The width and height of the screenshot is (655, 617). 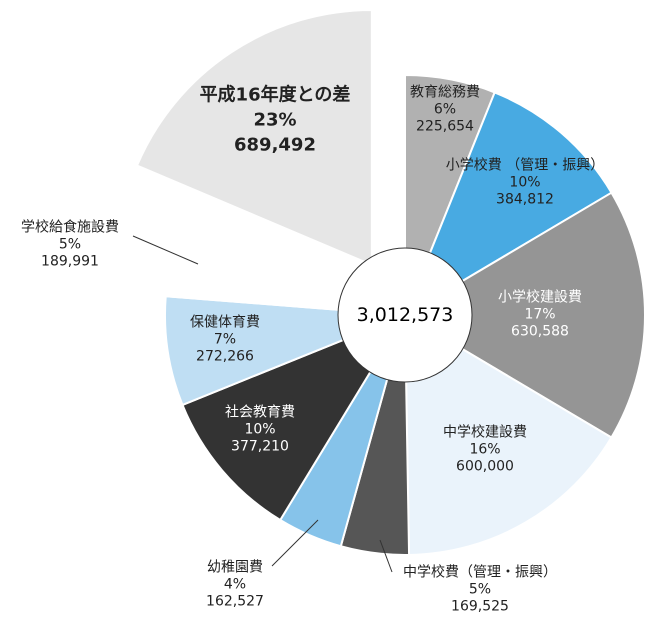 I want to click on category-name: 社会教育費, so click(x=260, y=412).